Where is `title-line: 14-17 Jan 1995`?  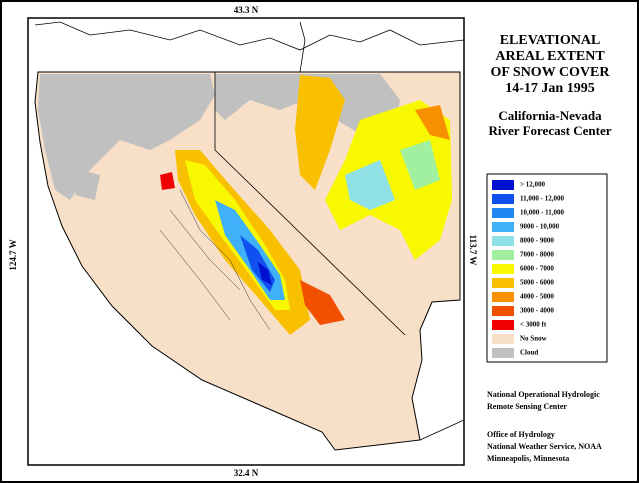 title-line: 14-17 Jan 1995 is located at coordinates (549, 88).